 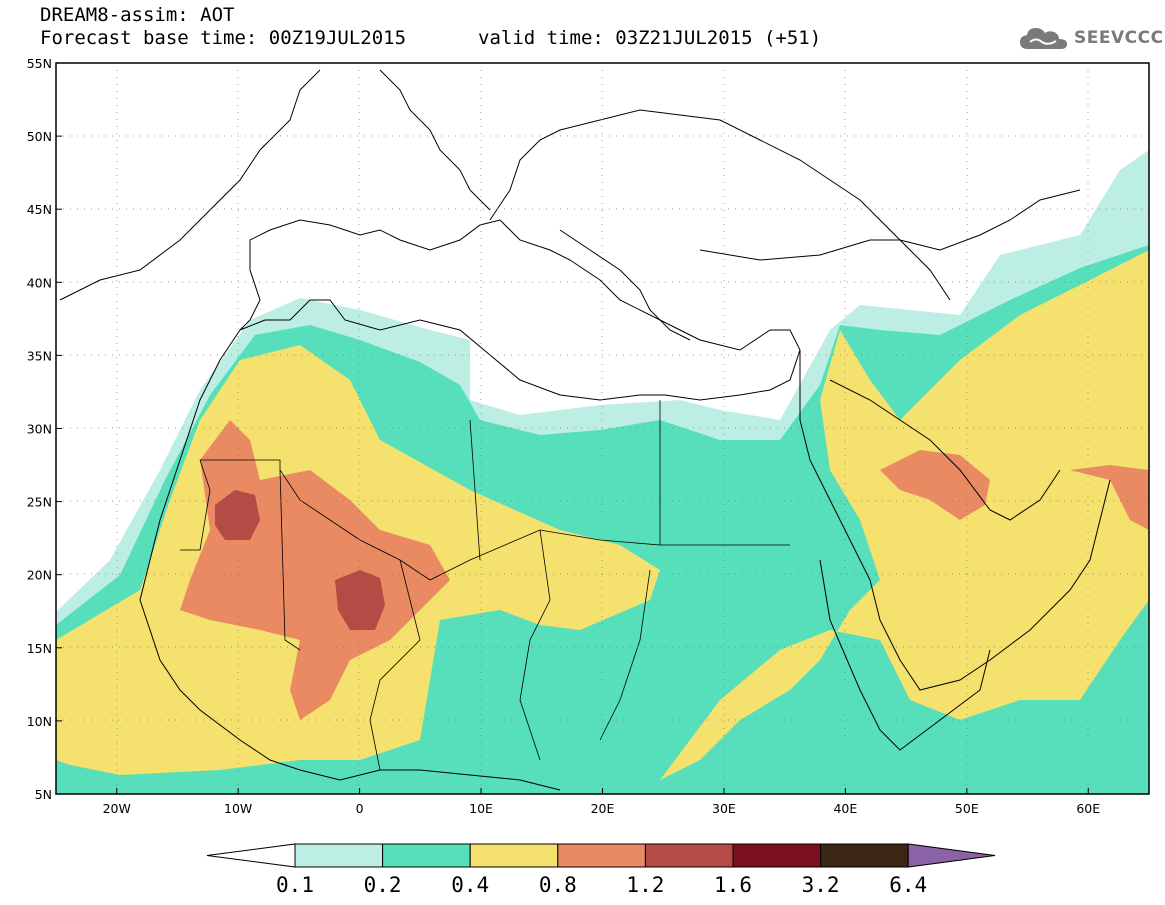 I want to click on forecast-base-time: Forecast base time: 00Z19JUL2015, so click(x=223, y=38).